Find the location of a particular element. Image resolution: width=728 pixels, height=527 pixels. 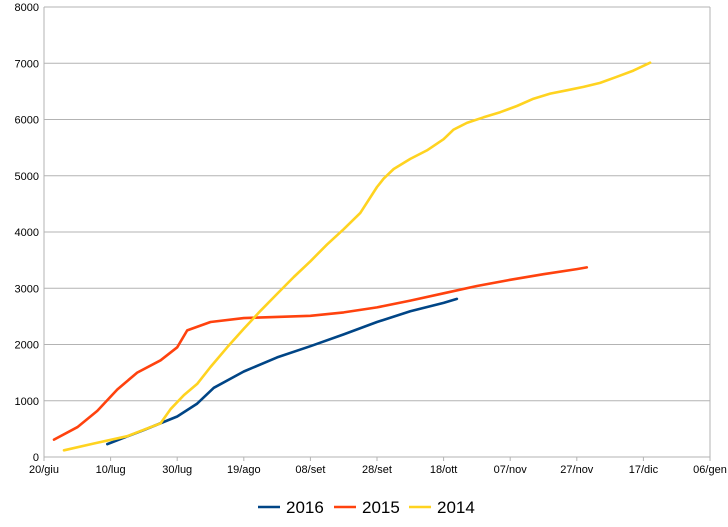

legend: 2016 2015 2014 is located at coordinates (366, 507).